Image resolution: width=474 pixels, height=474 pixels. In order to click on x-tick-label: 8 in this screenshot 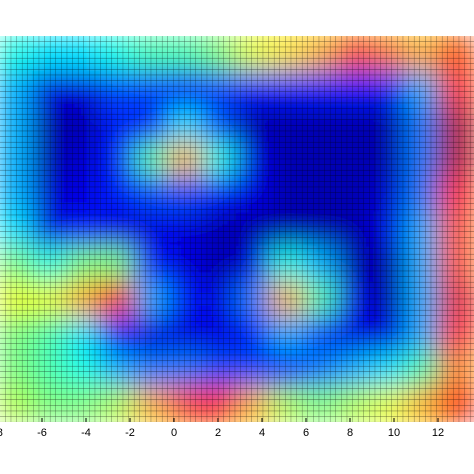, I will do `click(350, 433)`.